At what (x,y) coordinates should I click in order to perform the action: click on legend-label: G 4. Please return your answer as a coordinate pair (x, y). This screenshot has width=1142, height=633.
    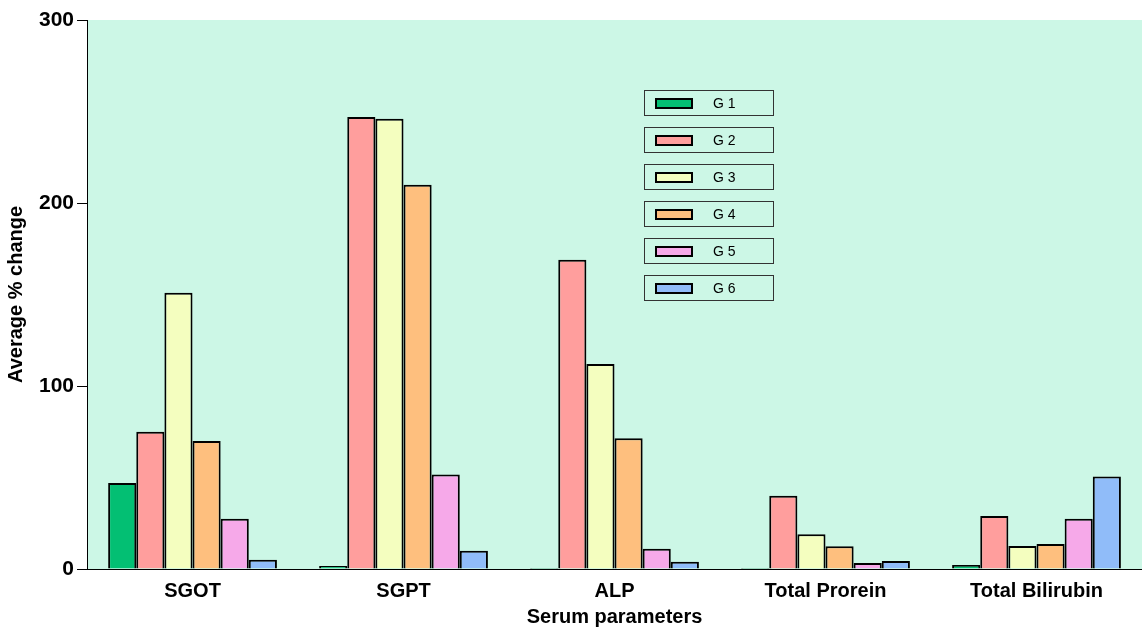
    Looking at the image, I should click on (724, 214).